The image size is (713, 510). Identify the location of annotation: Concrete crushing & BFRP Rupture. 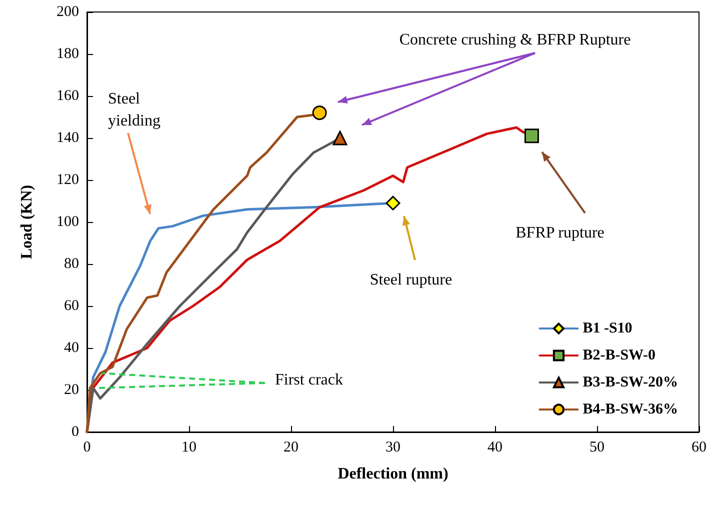
(515, 40).